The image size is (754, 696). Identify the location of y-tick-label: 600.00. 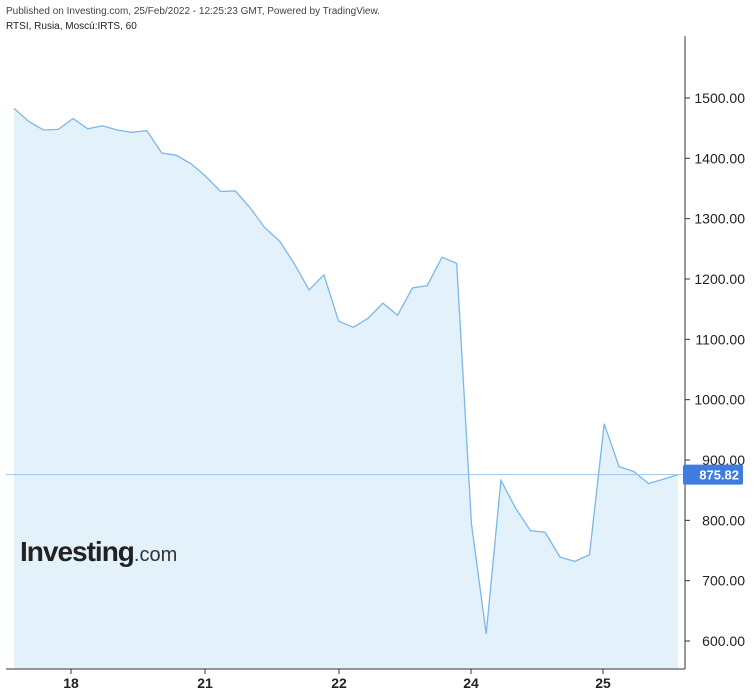
(723, 641).